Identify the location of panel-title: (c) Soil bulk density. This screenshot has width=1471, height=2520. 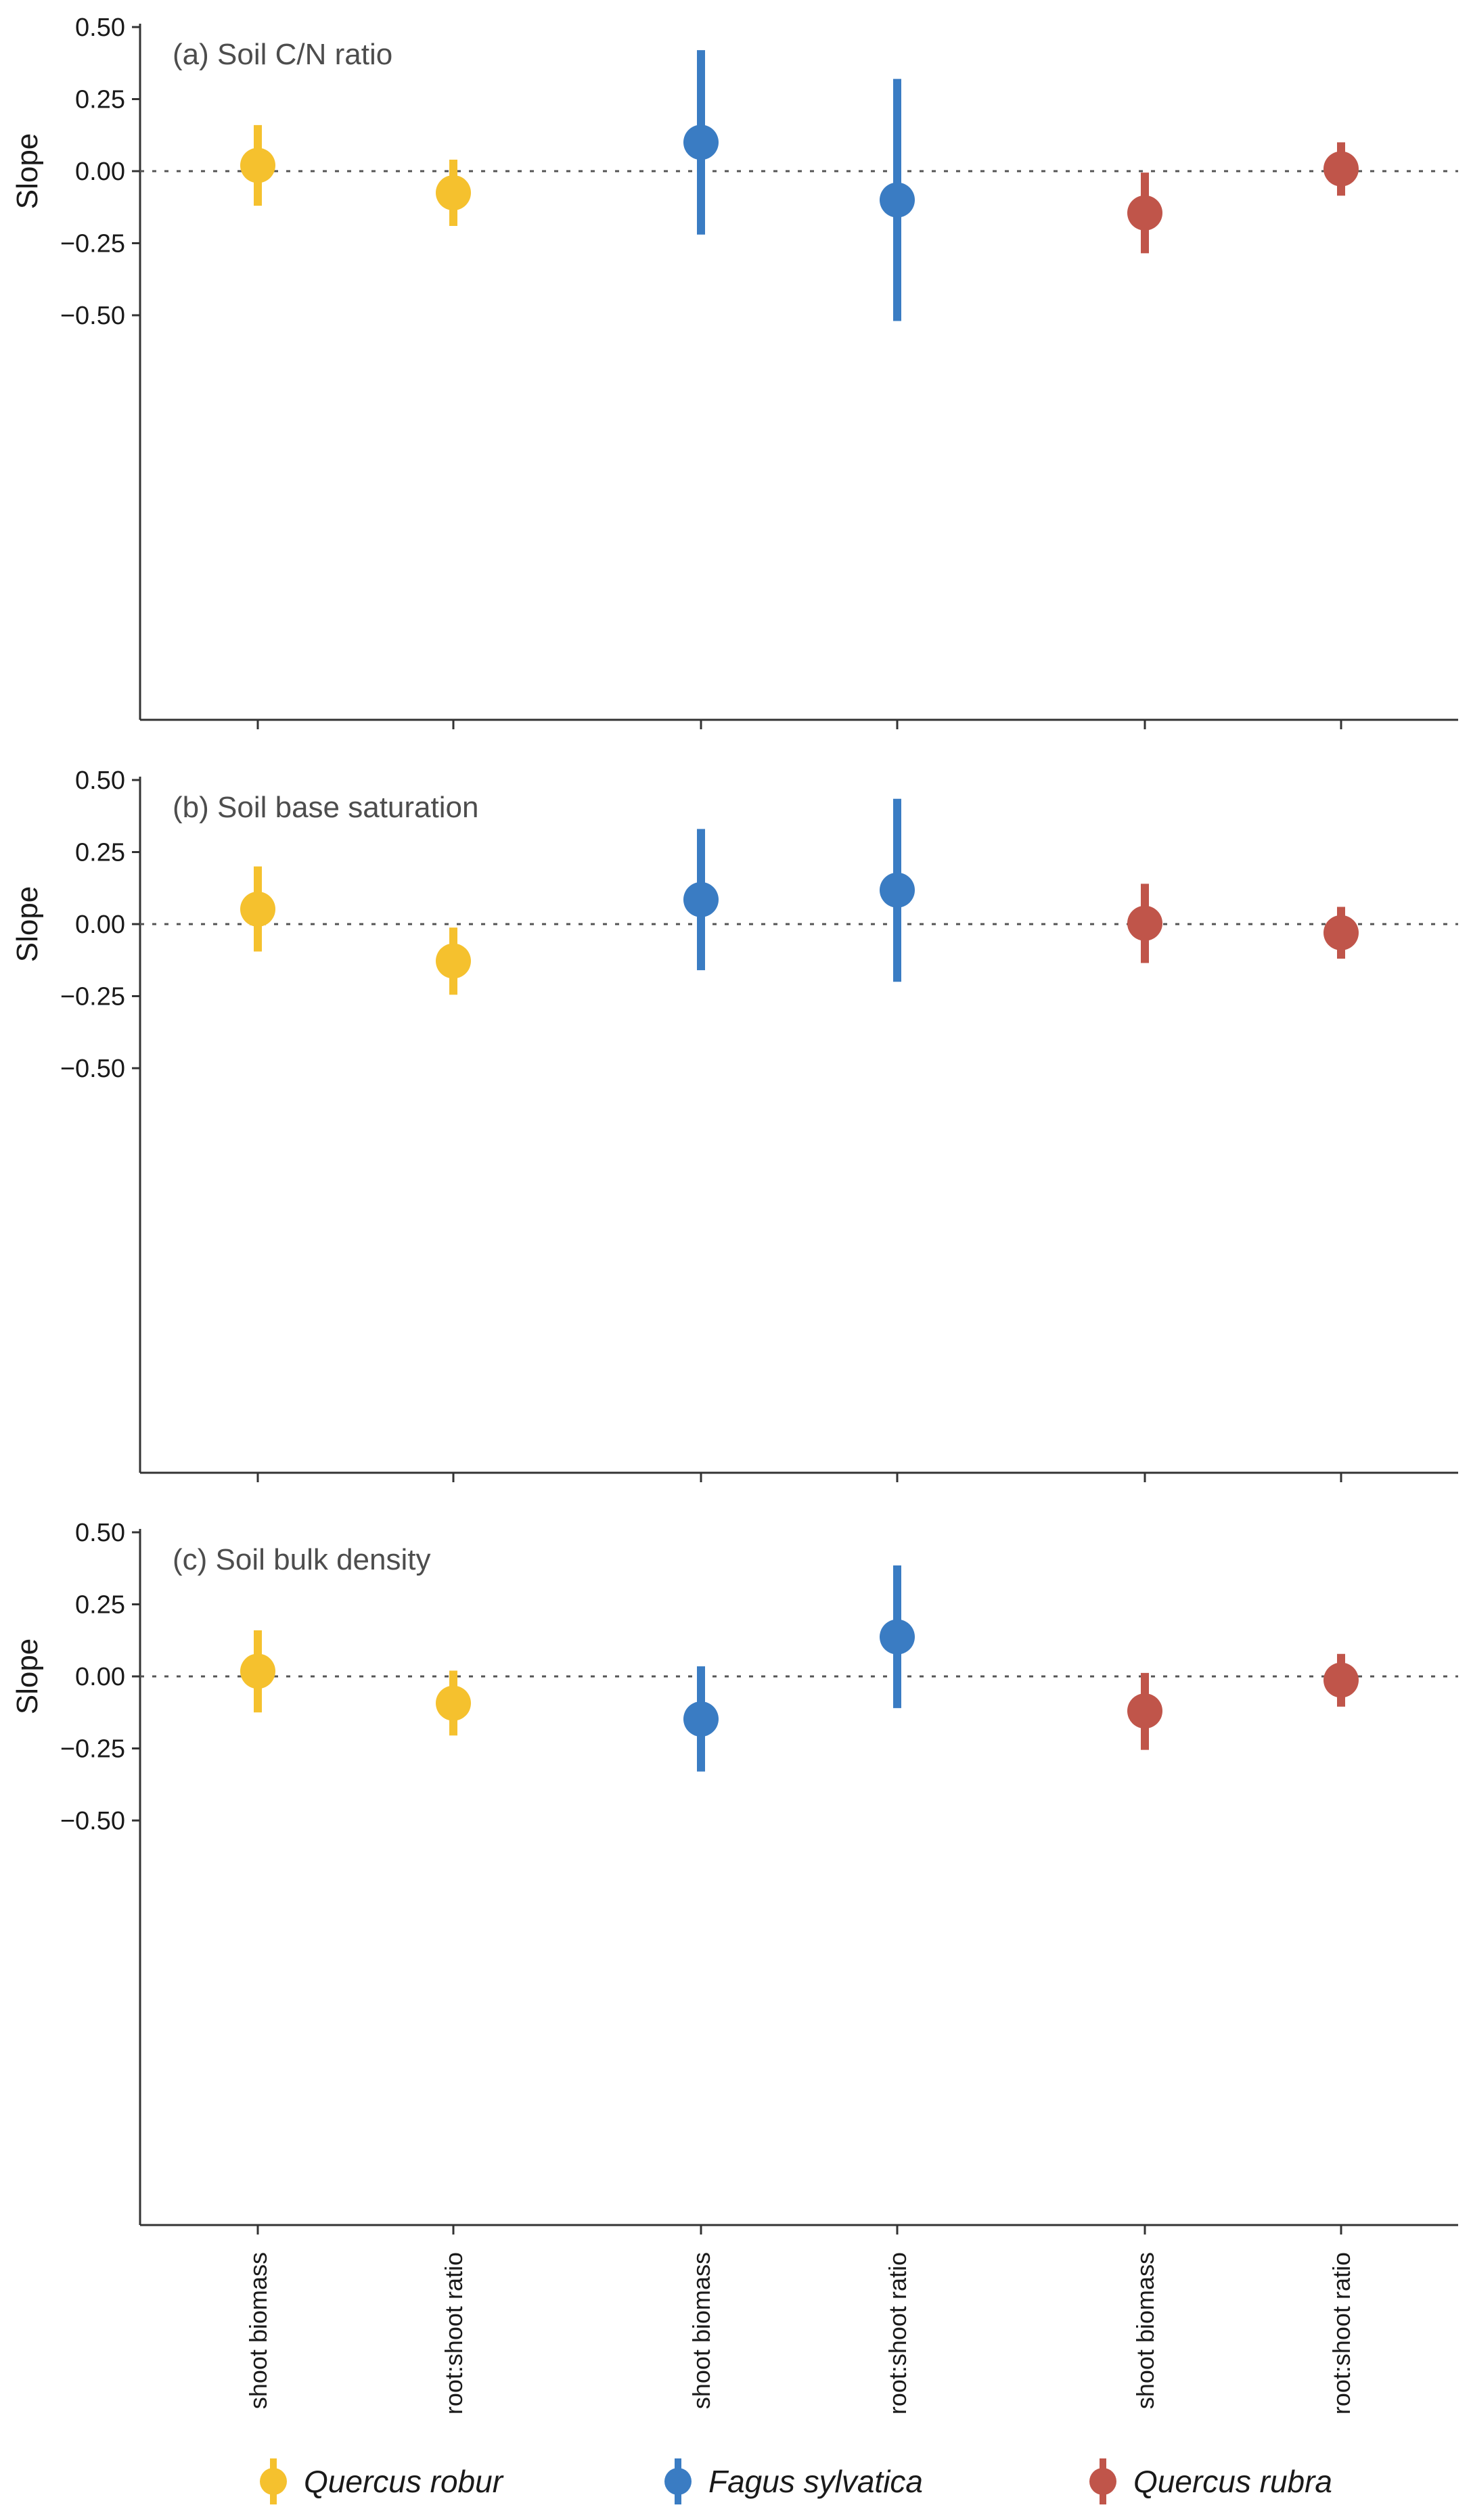
(301, 1560).